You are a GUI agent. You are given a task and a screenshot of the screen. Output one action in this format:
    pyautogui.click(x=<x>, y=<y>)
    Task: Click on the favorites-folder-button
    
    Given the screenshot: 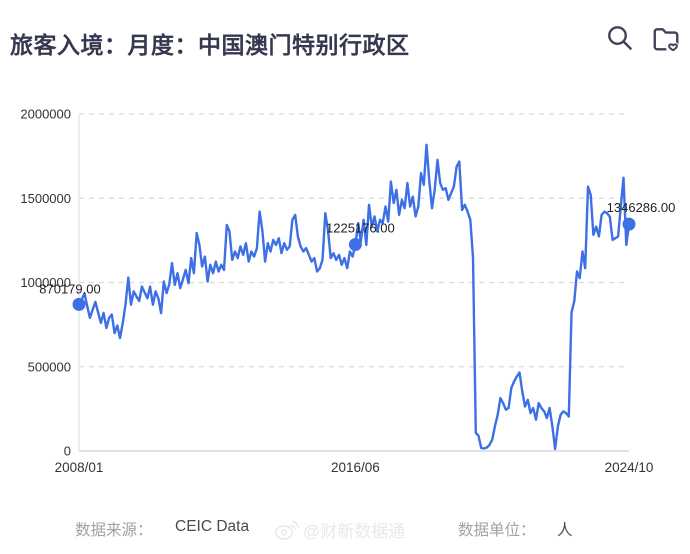 What is the action you would take?
    pyautogui.click(x=666, y=39)
    